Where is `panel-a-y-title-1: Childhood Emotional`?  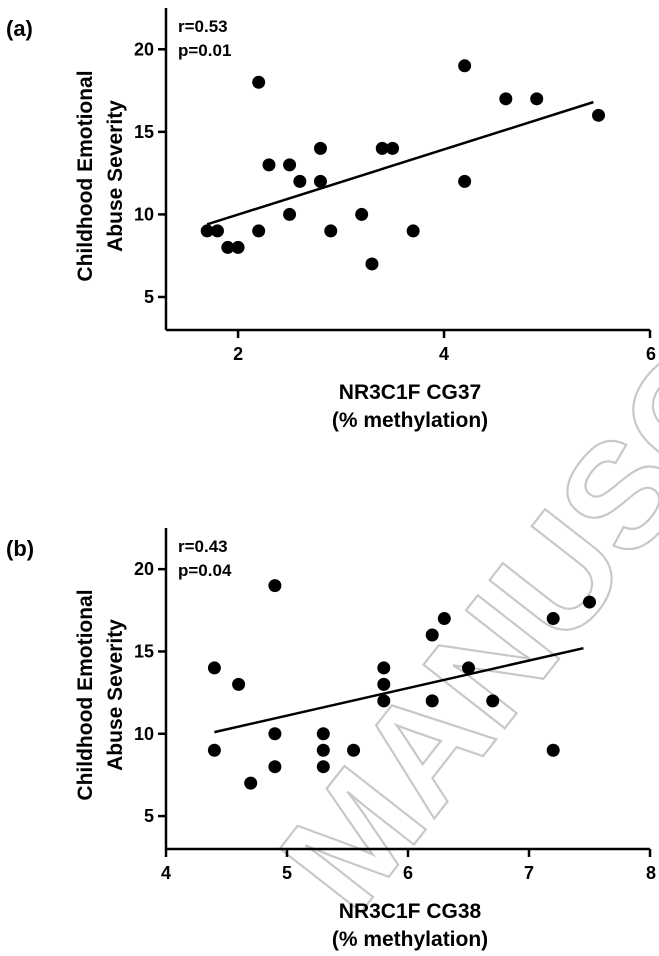
panel-a-y-title-1: Childhood Emotional is located at coordinates (85, 175).